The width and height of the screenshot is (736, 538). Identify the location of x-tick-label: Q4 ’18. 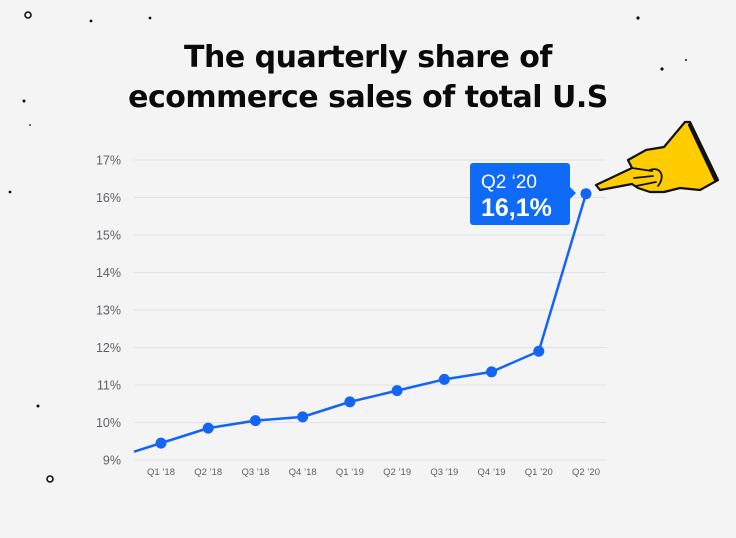
(303, 472).